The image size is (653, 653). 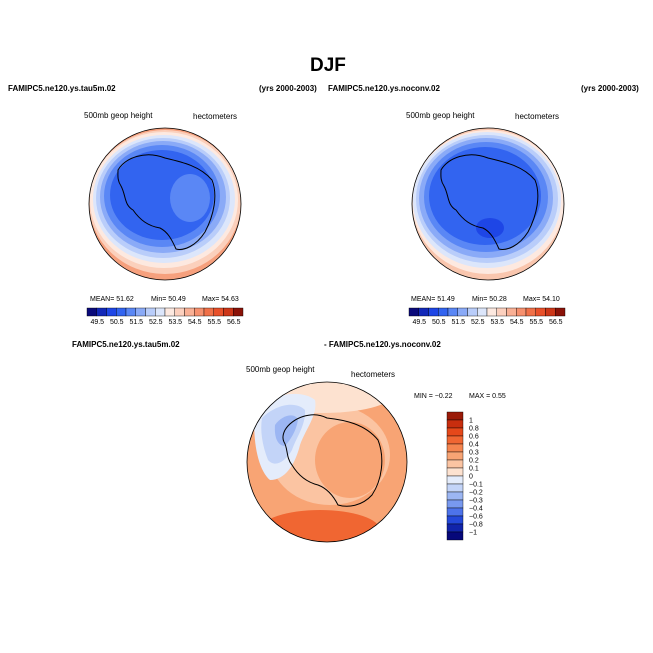 What do you see at coordinates (156, 322) in the screenshot?
I see `colorbar1-tick-label: 52.5` at bounding box center [156, 322].